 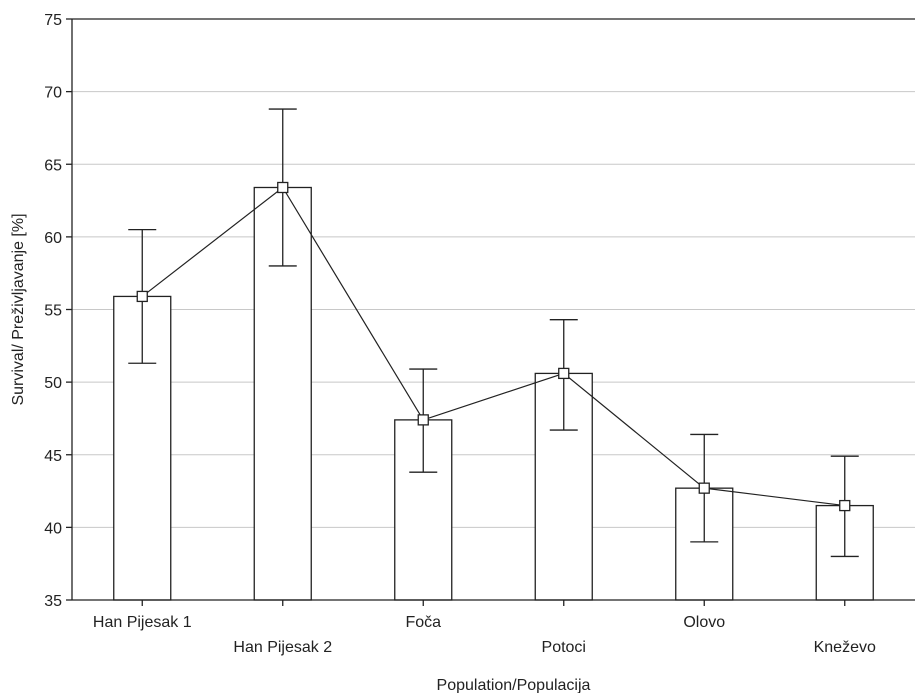 I want to click on y-tick-label: 55, so click(x=53, y=311).